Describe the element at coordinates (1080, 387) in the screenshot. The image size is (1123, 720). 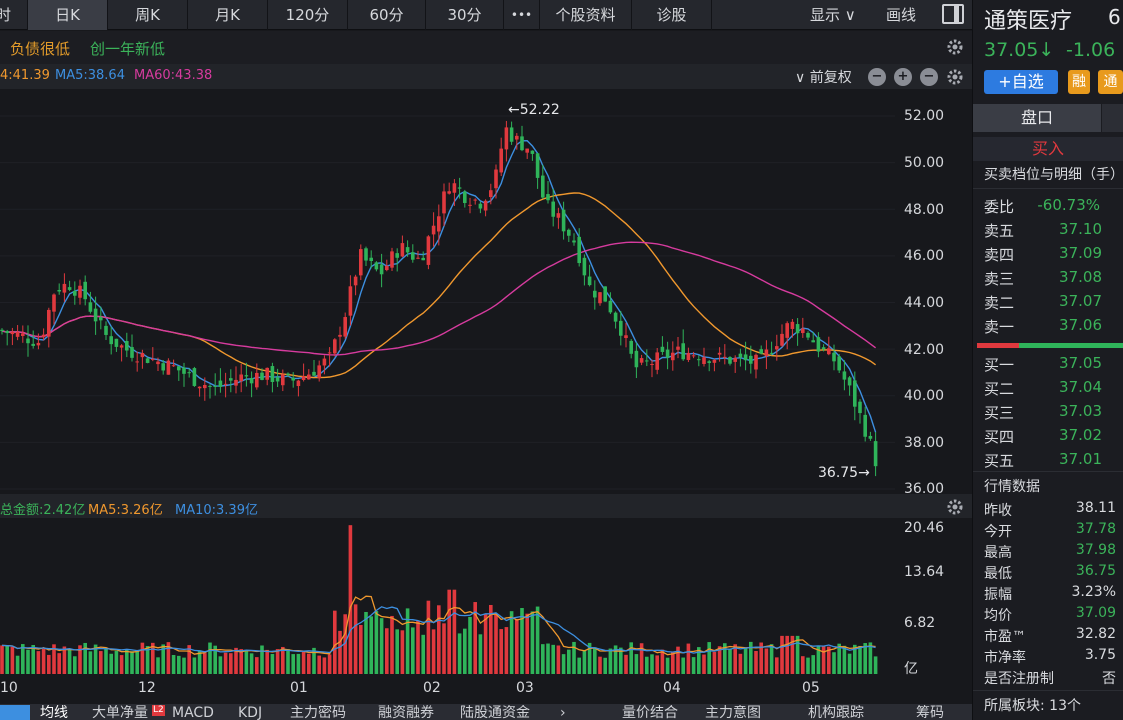
I see `bid-level-price: 37.04` at that location.